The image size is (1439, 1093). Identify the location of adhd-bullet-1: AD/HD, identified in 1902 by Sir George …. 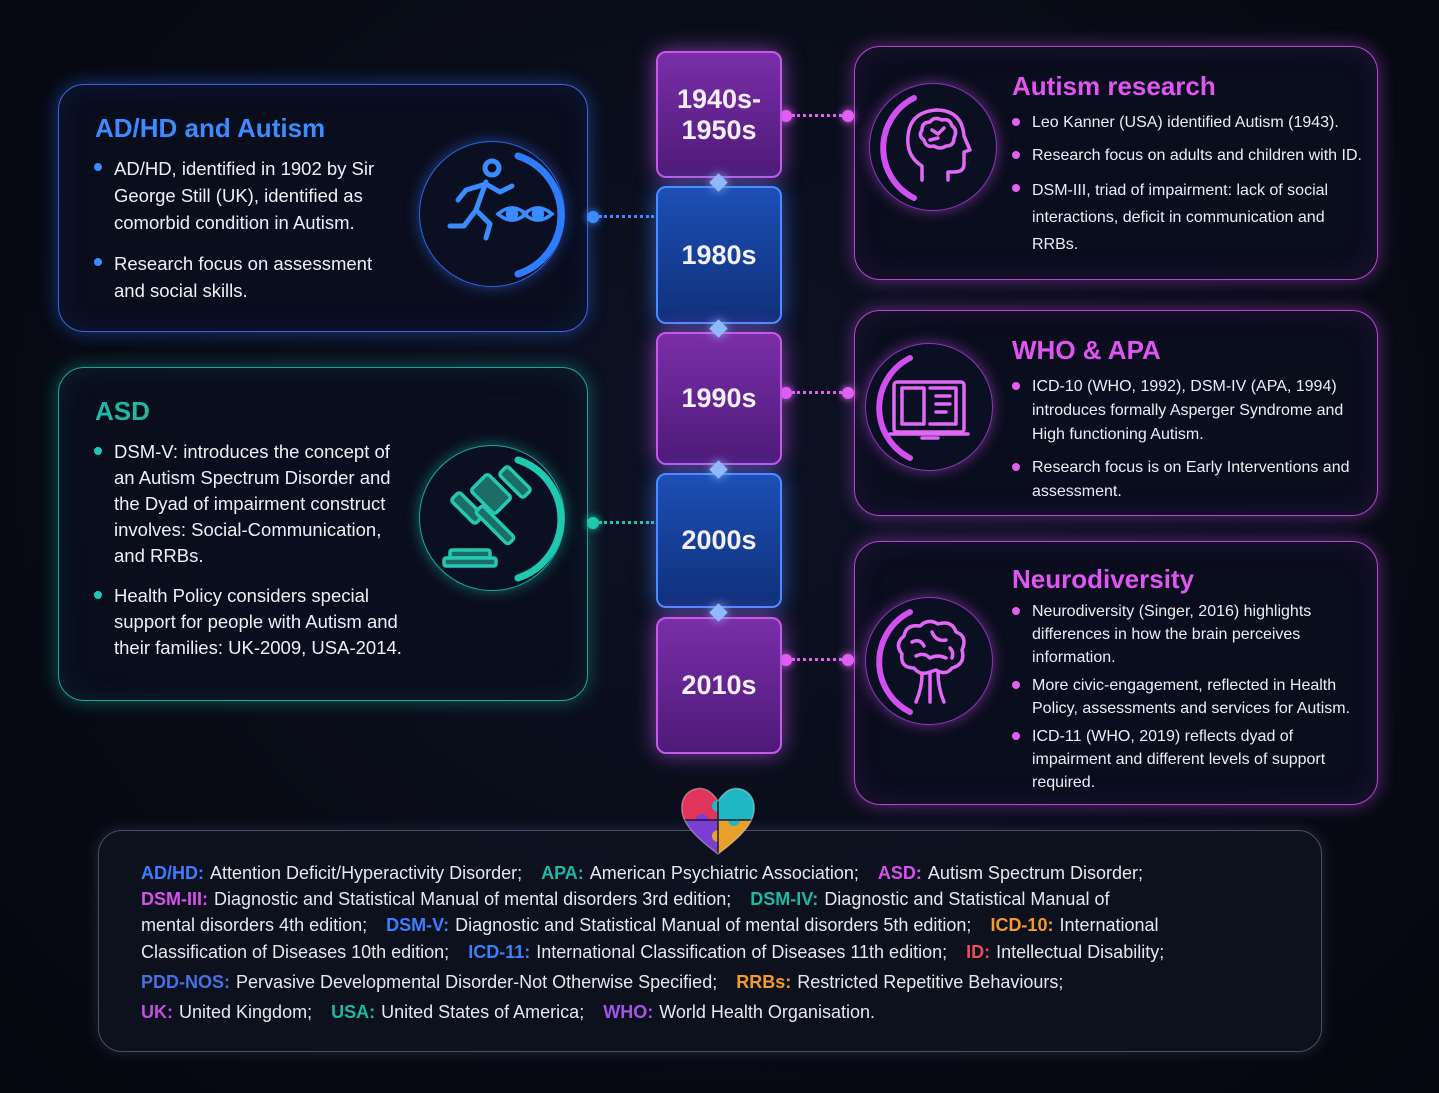
(249, 195).